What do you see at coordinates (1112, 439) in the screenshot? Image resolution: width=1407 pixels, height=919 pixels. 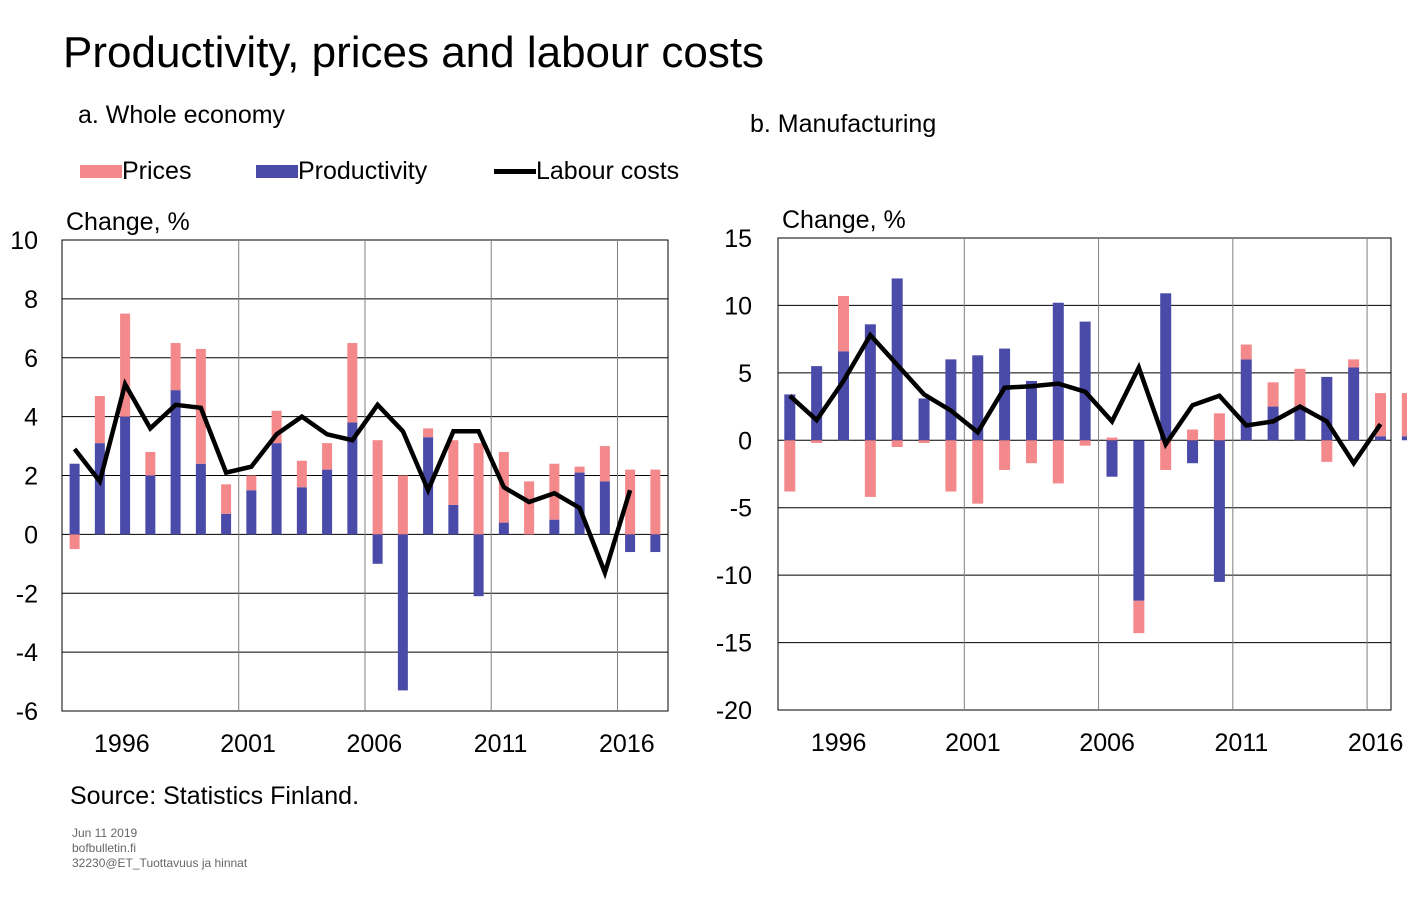 I see `panel-b-bar-prices-2007` at bounding box center [1112, 439].